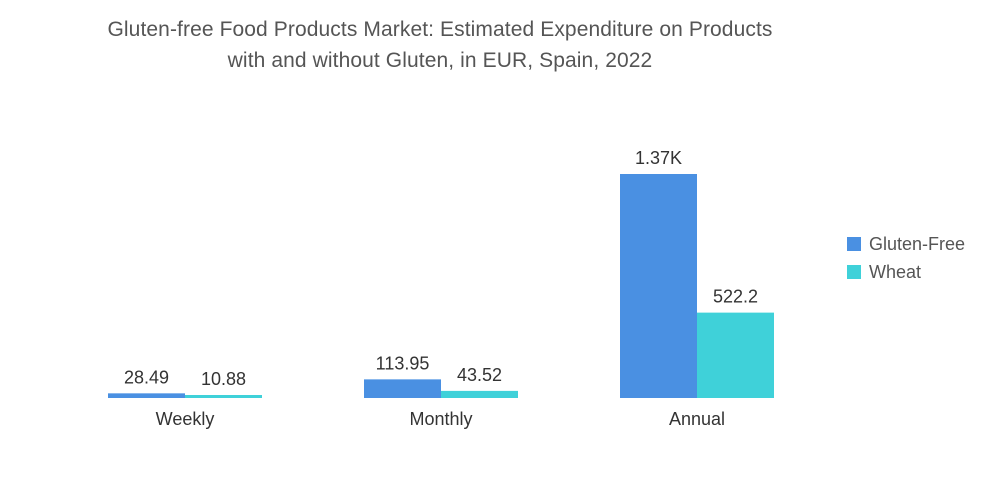  I want to click on data-label-gluten-free-annual: 1.37K, so click(658, 158).